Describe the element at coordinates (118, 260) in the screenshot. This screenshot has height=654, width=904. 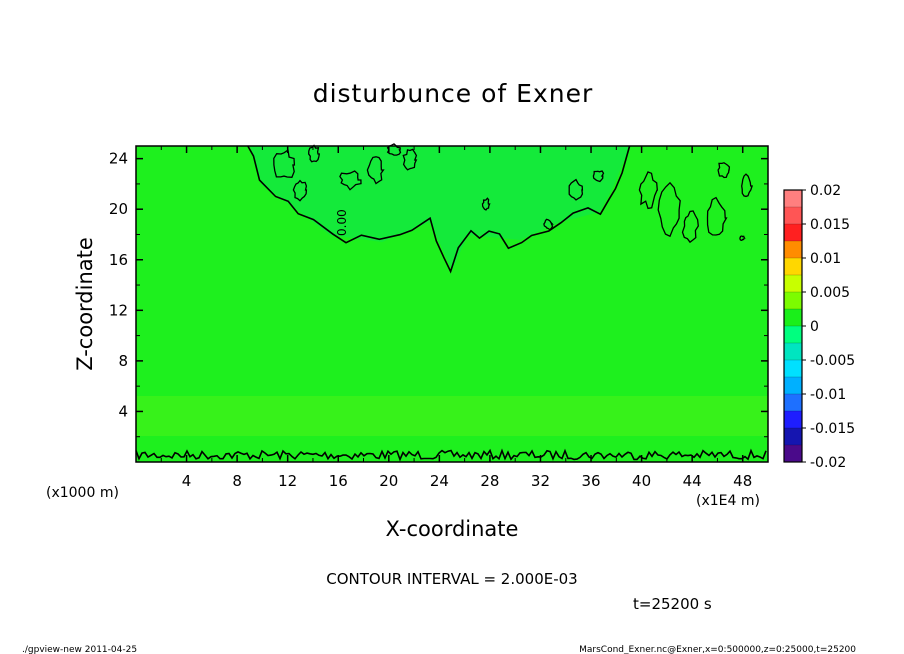
I see `y-tick-label: 16` at that location.